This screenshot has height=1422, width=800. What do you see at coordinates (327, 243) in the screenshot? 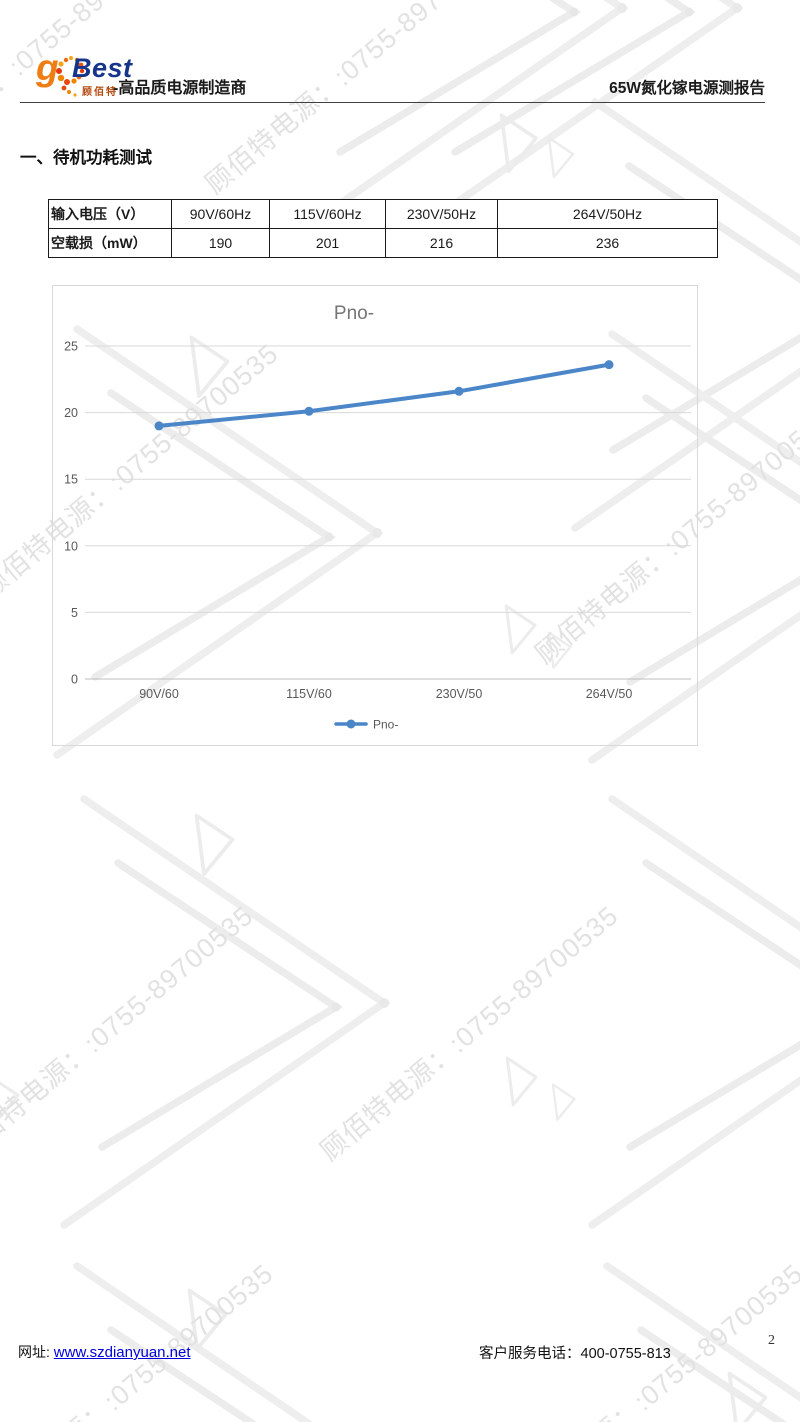
I see `table-cell-loss-115v: 201` at bounding box center [327, 243].